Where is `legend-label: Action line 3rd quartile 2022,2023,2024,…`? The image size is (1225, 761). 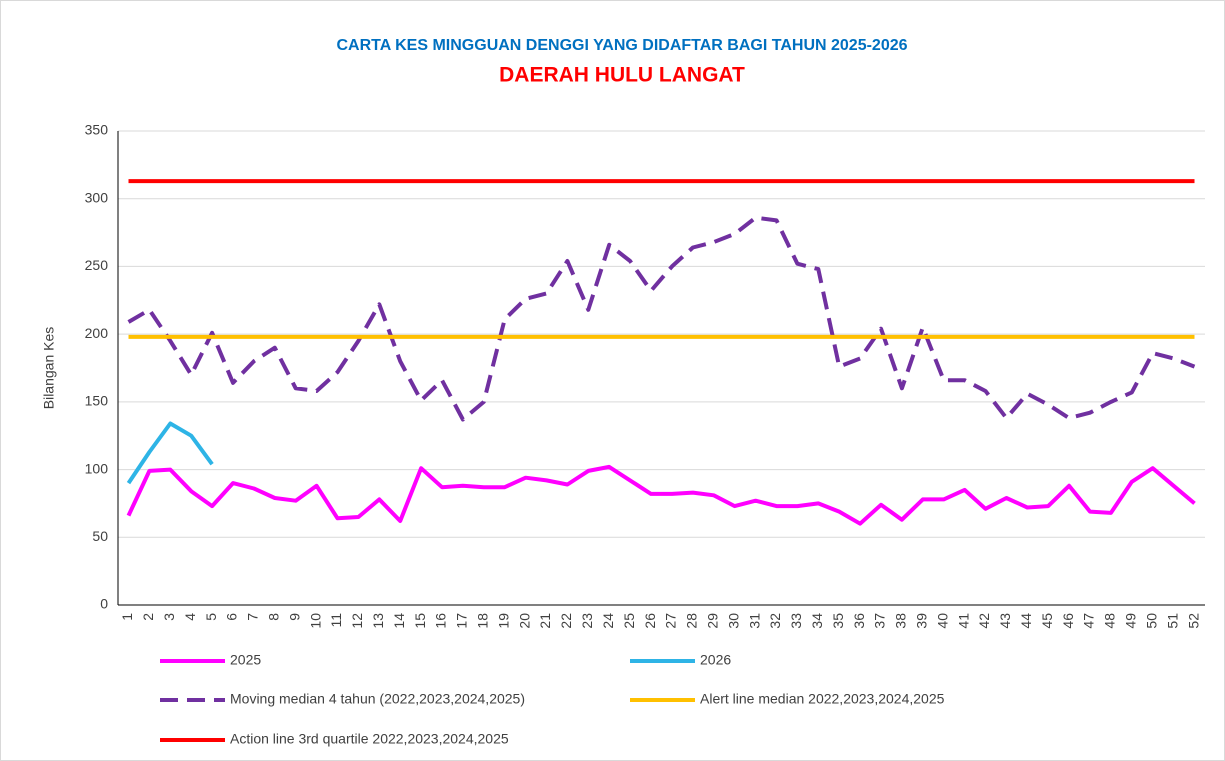
legend-label: Action line 3rd quartile 2022,2023,2024,… is located at coordinates (369, 739).